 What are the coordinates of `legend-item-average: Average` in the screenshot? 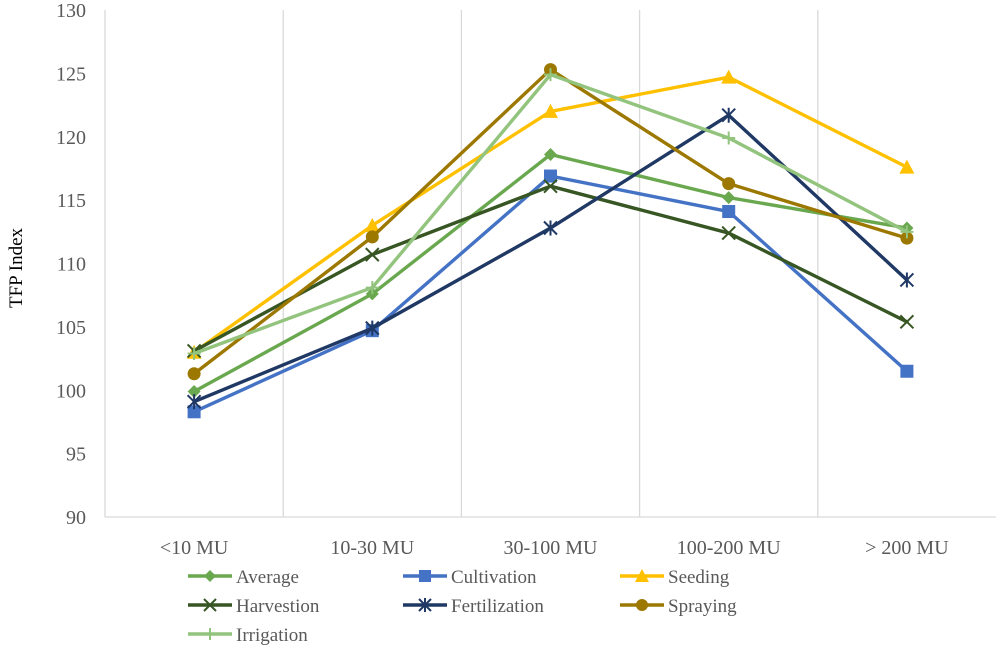 It's located at (243, 577).